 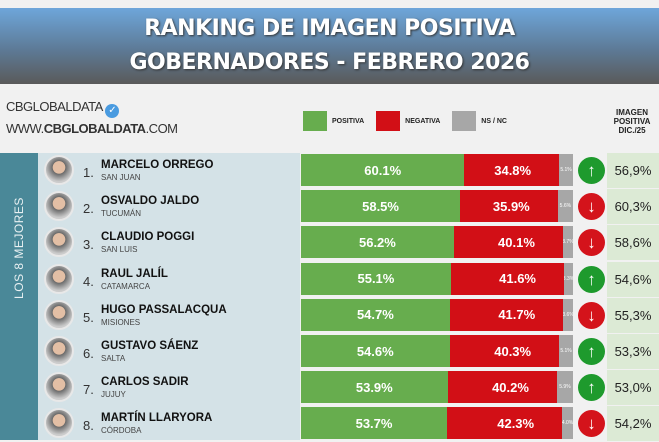 I want to click on legend: POSITIVA NEGATIVA NS / NC, so click(x=411, y=121).